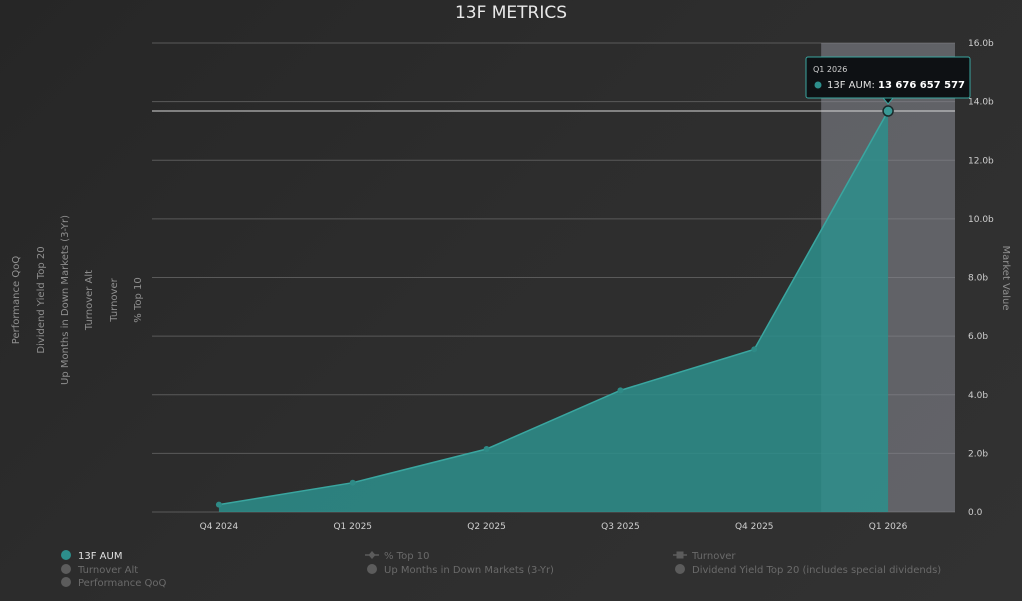 Image resolution: width=1022 pixels, height=601 pixels. Describe the element at coordinates (114, 299) in the screenshot. I see `left-axis-label: Turnover` at that location.